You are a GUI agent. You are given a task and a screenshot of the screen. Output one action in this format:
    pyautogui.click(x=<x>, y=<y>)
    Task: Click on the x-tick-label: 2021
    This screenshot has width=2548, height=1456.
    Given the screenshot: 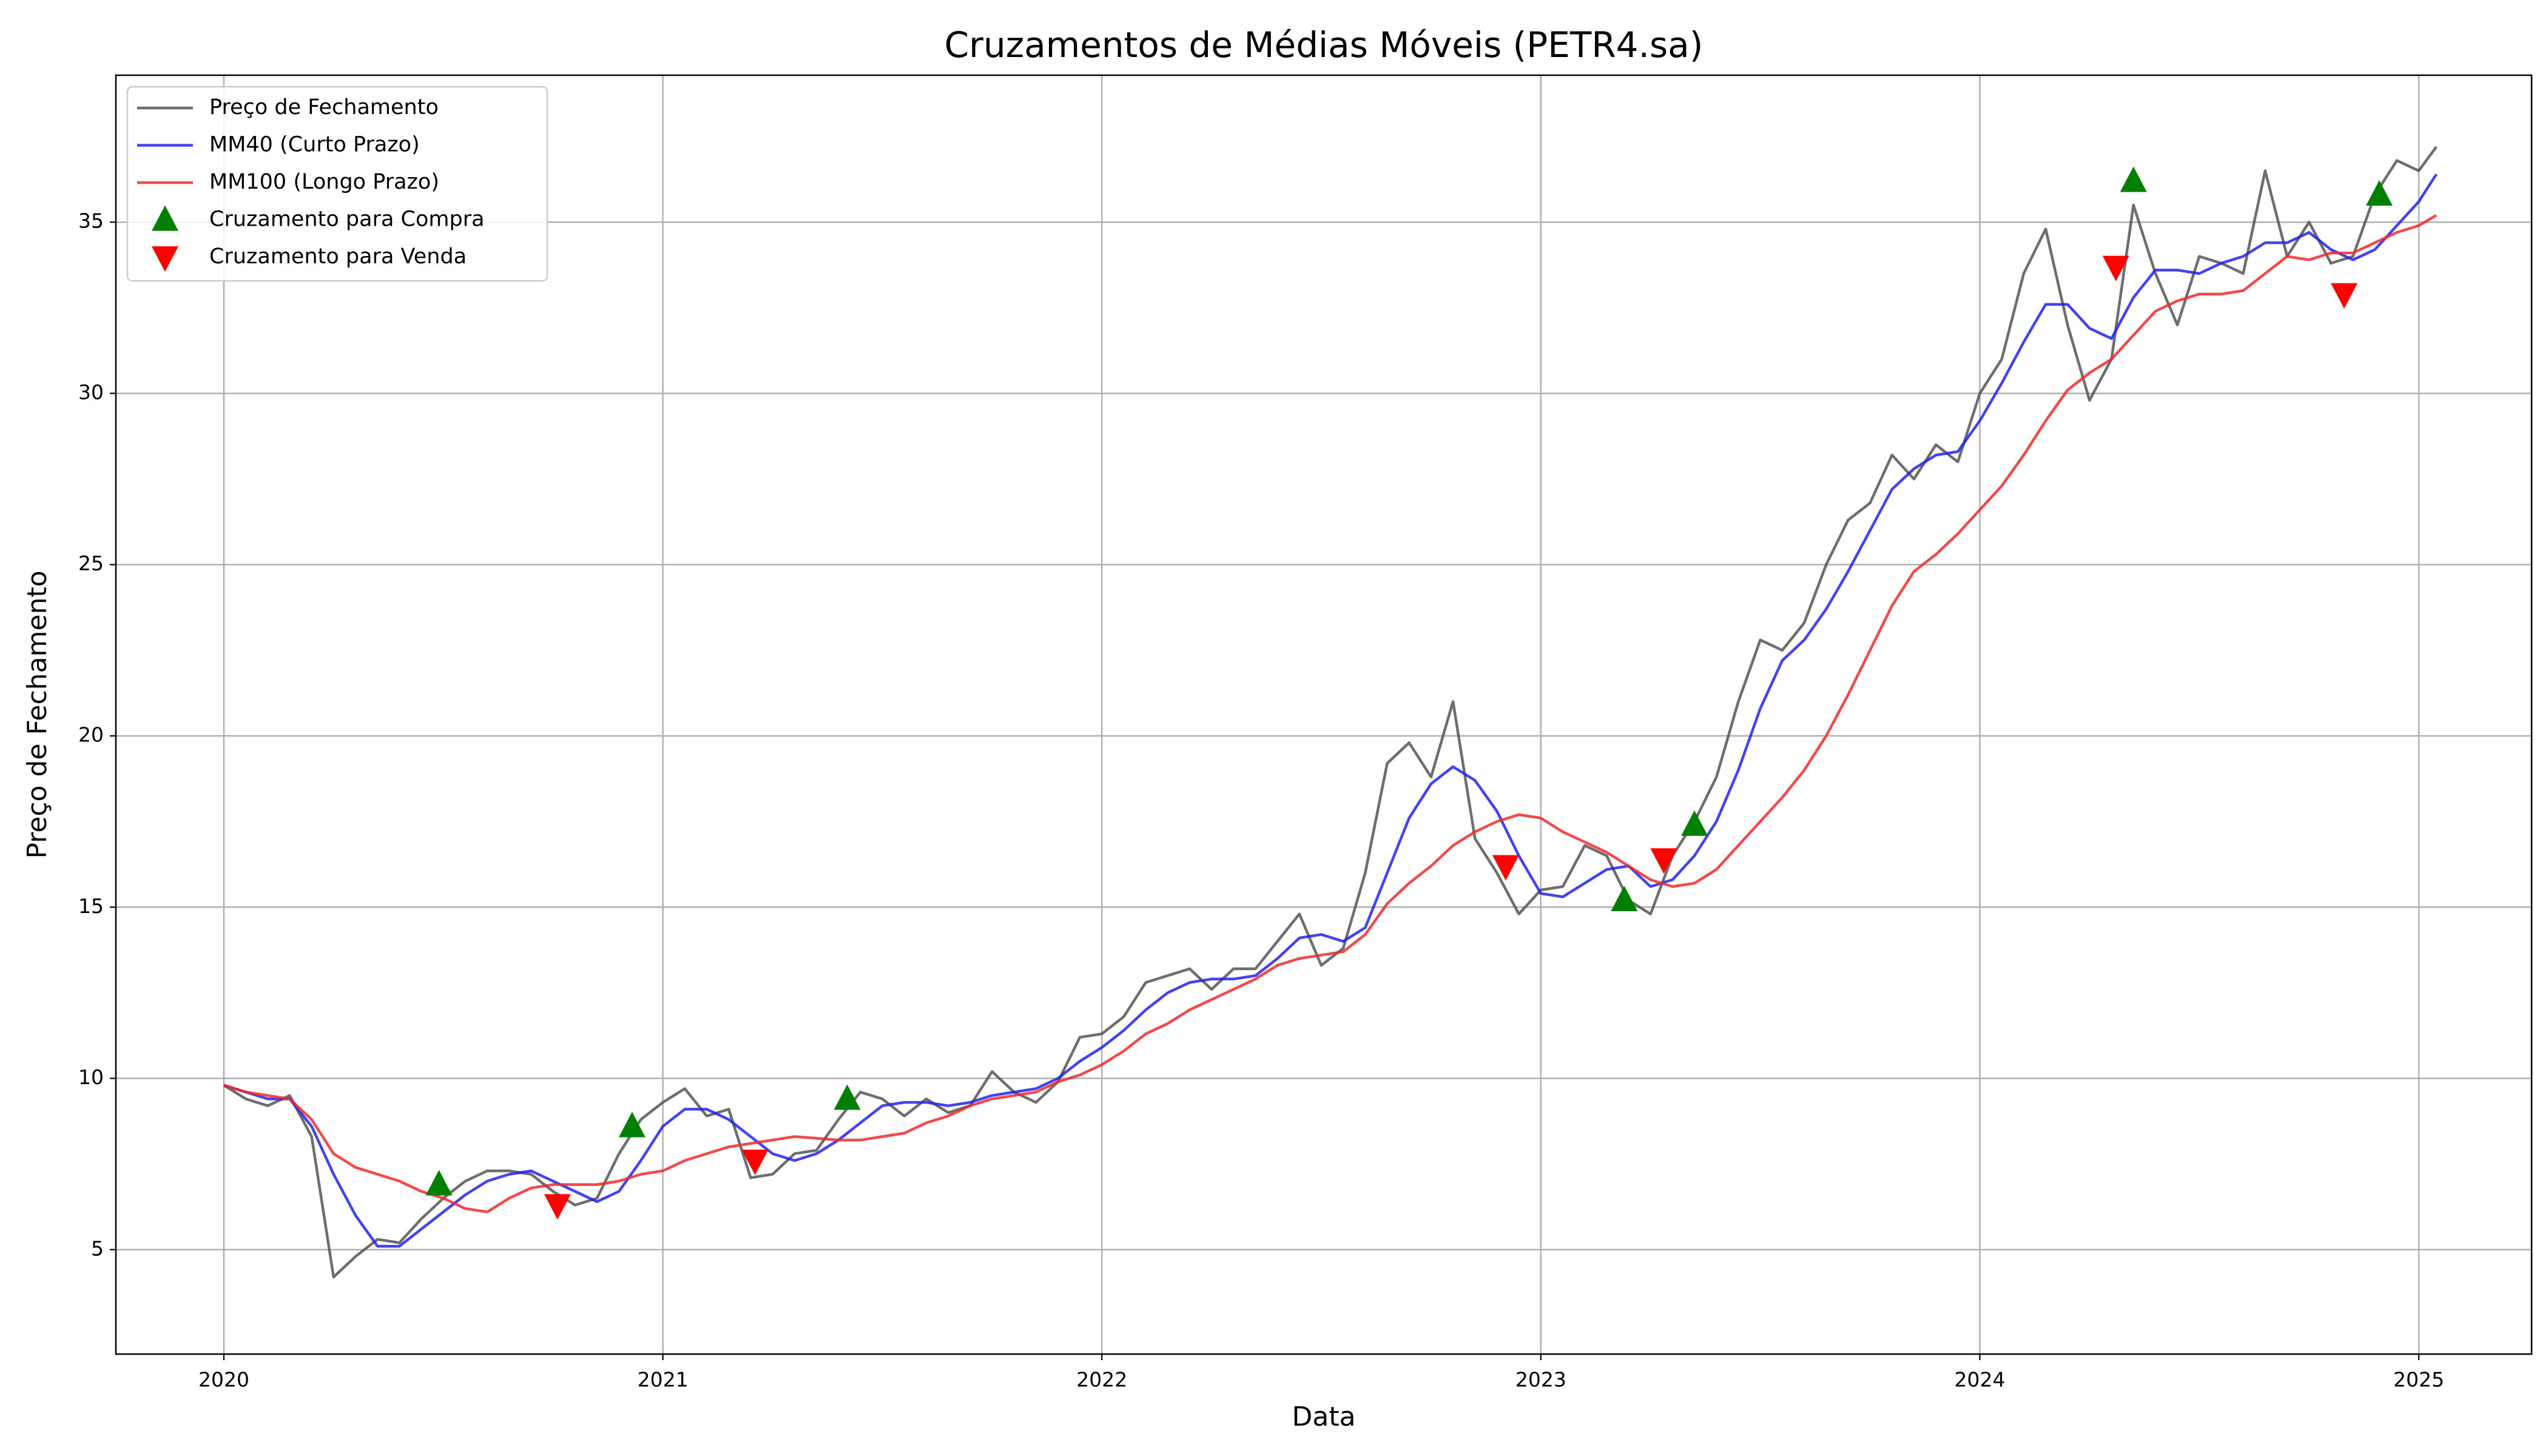 What is the action you would take?
    pyautogui.click(x=663, y=1380)
    